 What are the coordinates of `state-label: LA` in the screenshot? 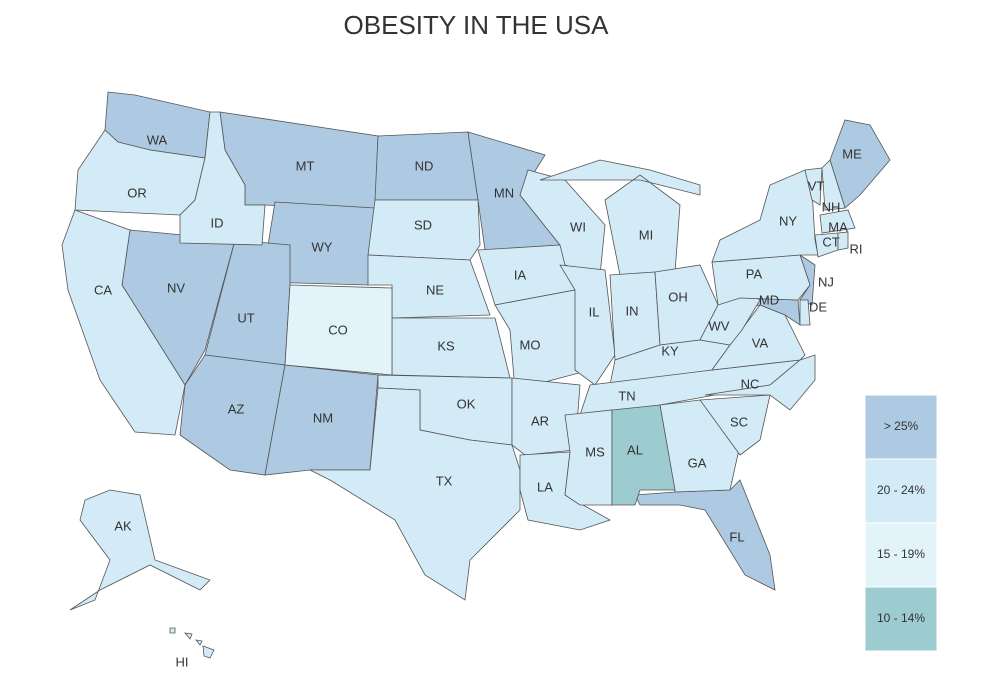 It's located at (545, 486).